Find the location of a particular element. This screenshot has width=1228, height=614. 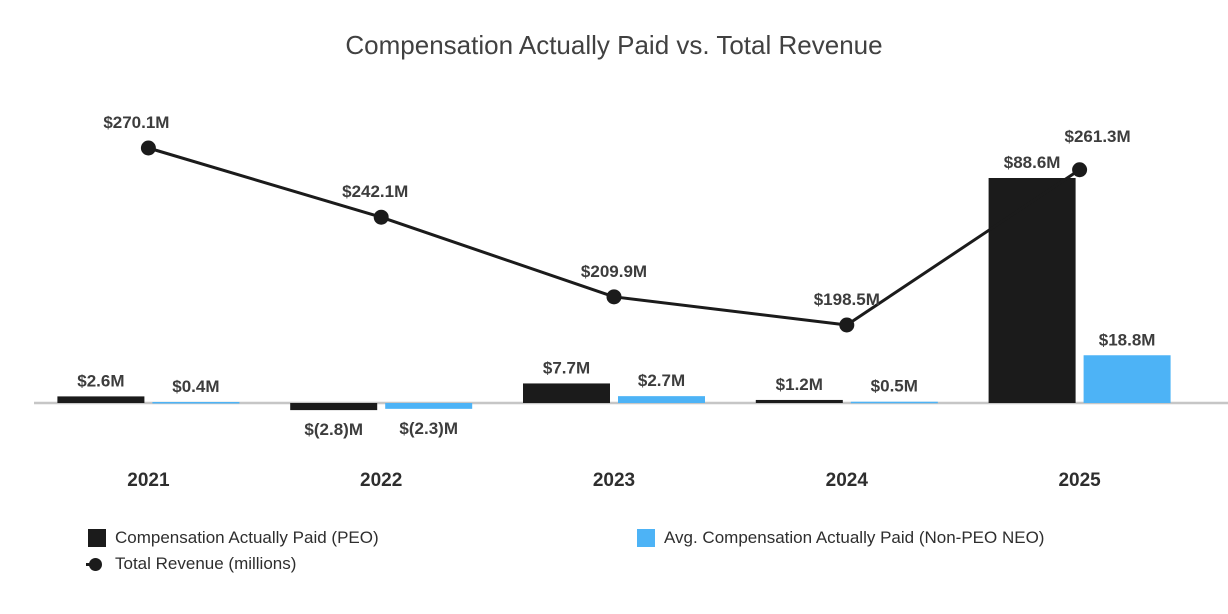

neo-swatch-icon is located at coordinates (646, 538).